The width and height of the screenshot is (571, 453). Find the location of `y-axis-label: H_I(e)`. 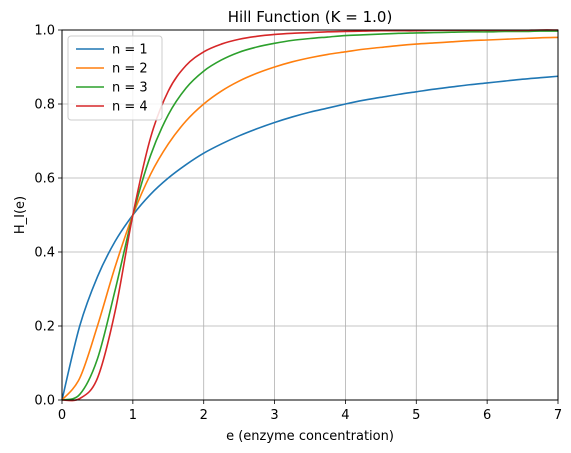

y-axis-label: H_I(e) is located at coordinates (20, 215).